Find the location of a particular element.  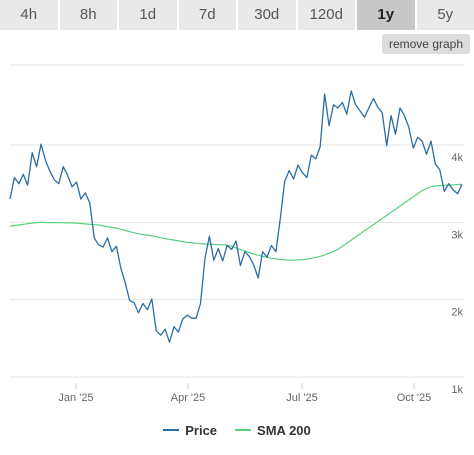

tab-5y: 5y is located at coordinates (445, 15).